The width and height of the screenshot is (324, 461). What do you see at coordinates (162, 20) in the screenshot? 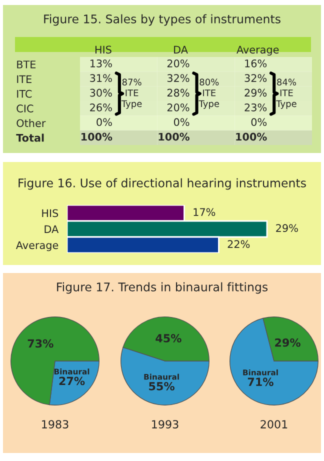
I see `chart-title: Figure 15. Sales by types of instruments` at bounding box center [162, 20].